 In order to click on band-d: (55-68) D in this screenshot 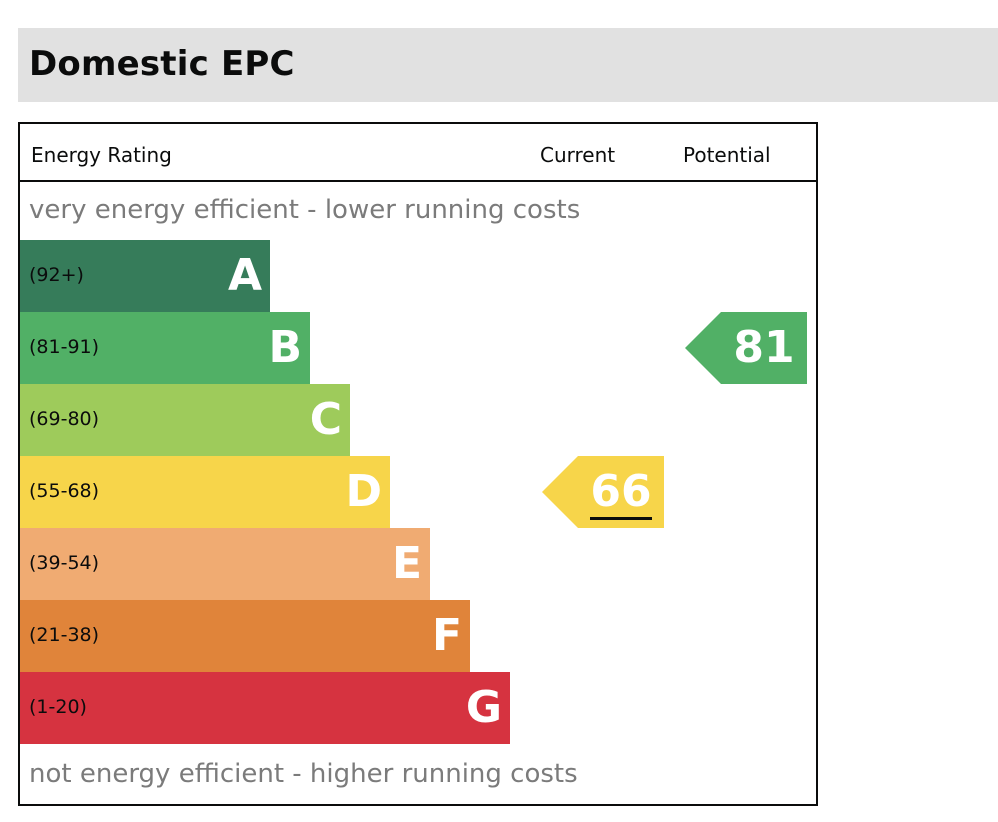, I will do `click(205, 492)`.